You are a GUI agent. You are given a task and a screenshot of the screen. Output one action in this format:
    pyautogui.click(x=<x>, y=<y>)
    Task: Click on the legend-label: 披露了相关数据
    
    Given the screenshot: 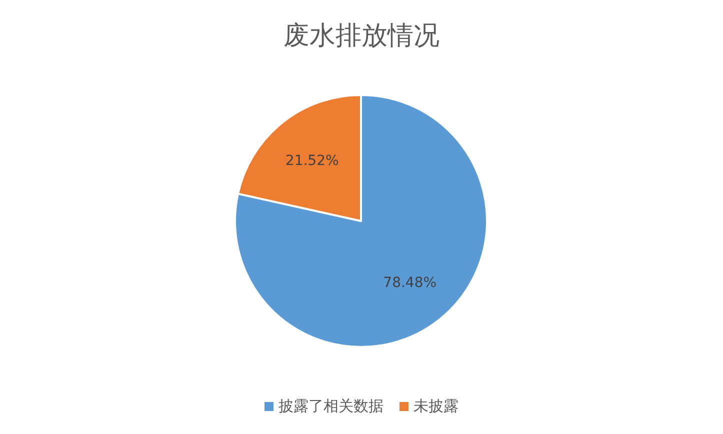 What is the action you would take?
    pyautogui.click(x=331, y=406)
    